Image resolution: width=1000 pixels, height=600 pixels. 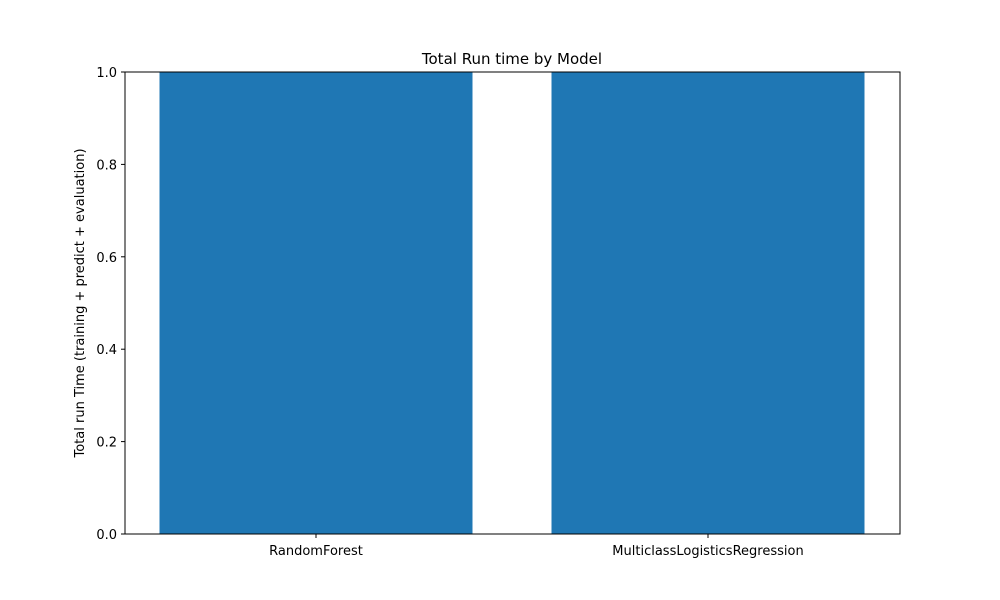 I want to click on x-tick-label: RandomForest, so click(x=316, y=551).